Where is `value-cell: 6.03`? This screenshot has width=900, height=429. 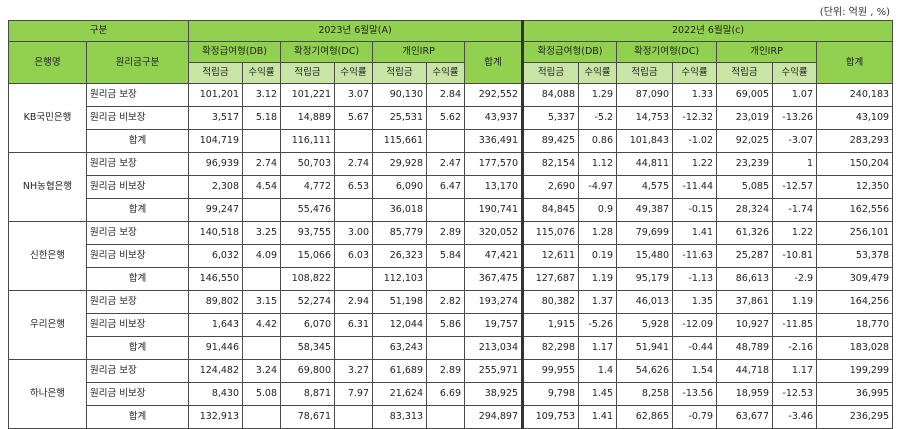
value-cell: 6.03 is located at coordinates (354, 256).